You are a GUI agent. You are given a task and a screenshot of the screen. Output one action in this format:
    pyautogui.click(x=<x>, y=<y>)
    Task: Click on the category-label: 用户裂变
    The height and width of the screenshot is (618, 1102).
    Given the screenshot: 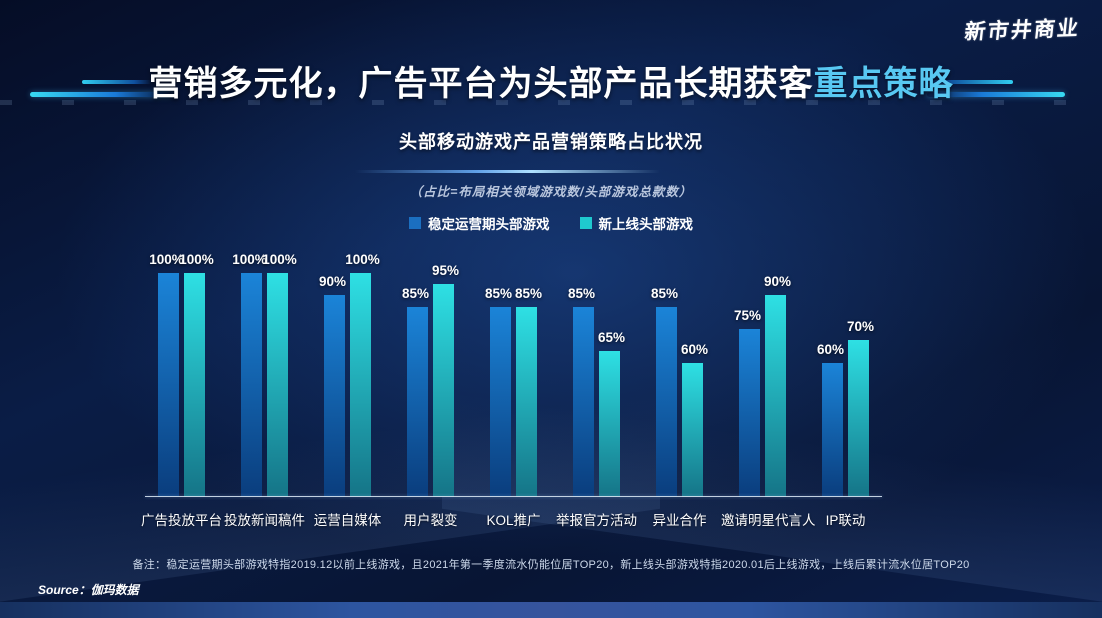 What is the action you would take?
    pyautogui.click(x=430, y=520)
    